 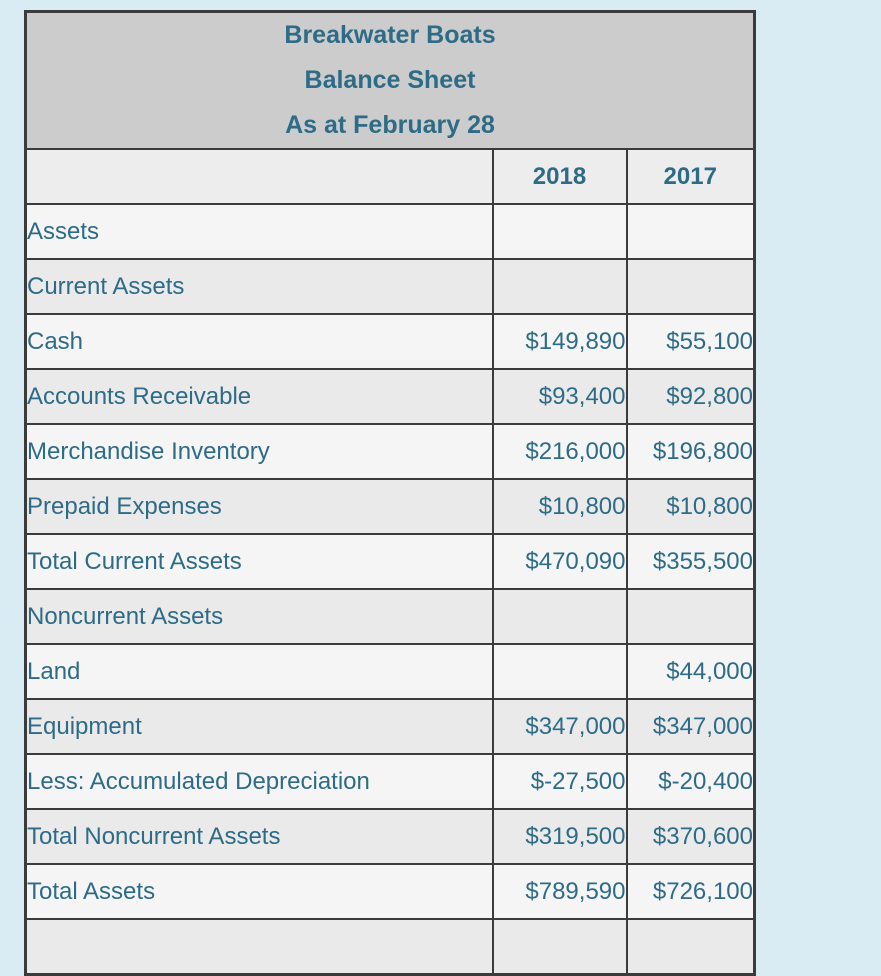 What do you see at coordinates (559, 726) in the screenshot?
I see `value-2018: $347,000` at bounding box center [559, 726].